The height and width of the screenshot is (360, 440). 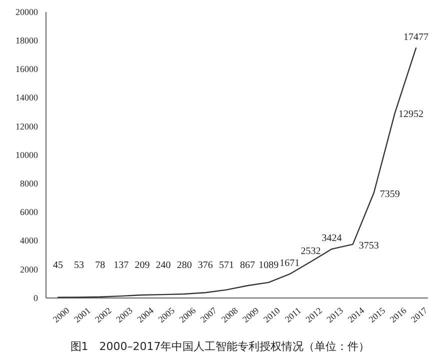 I want to click on y-tick-label: 20000, so click(x=27, y=11).